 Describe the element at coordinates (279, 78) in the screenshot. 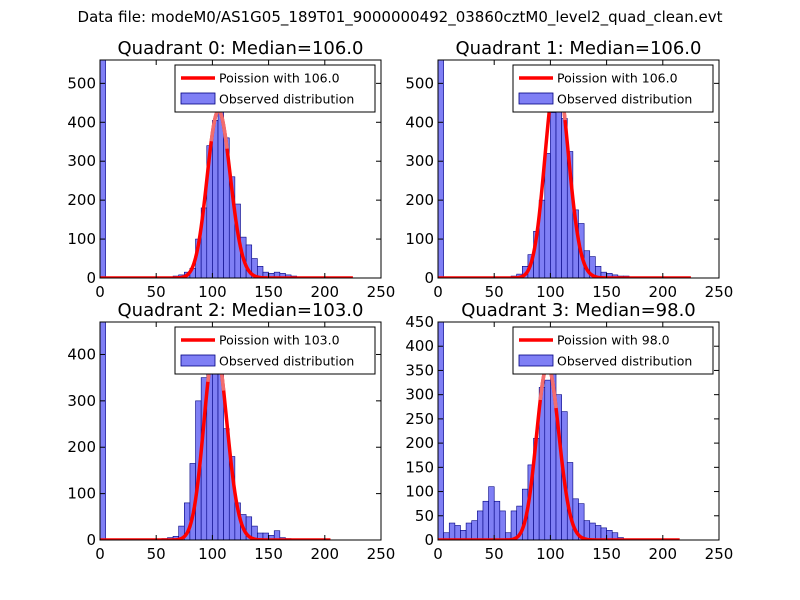

I see `legend-entry-poisson: Poission with 106.0` at that location.